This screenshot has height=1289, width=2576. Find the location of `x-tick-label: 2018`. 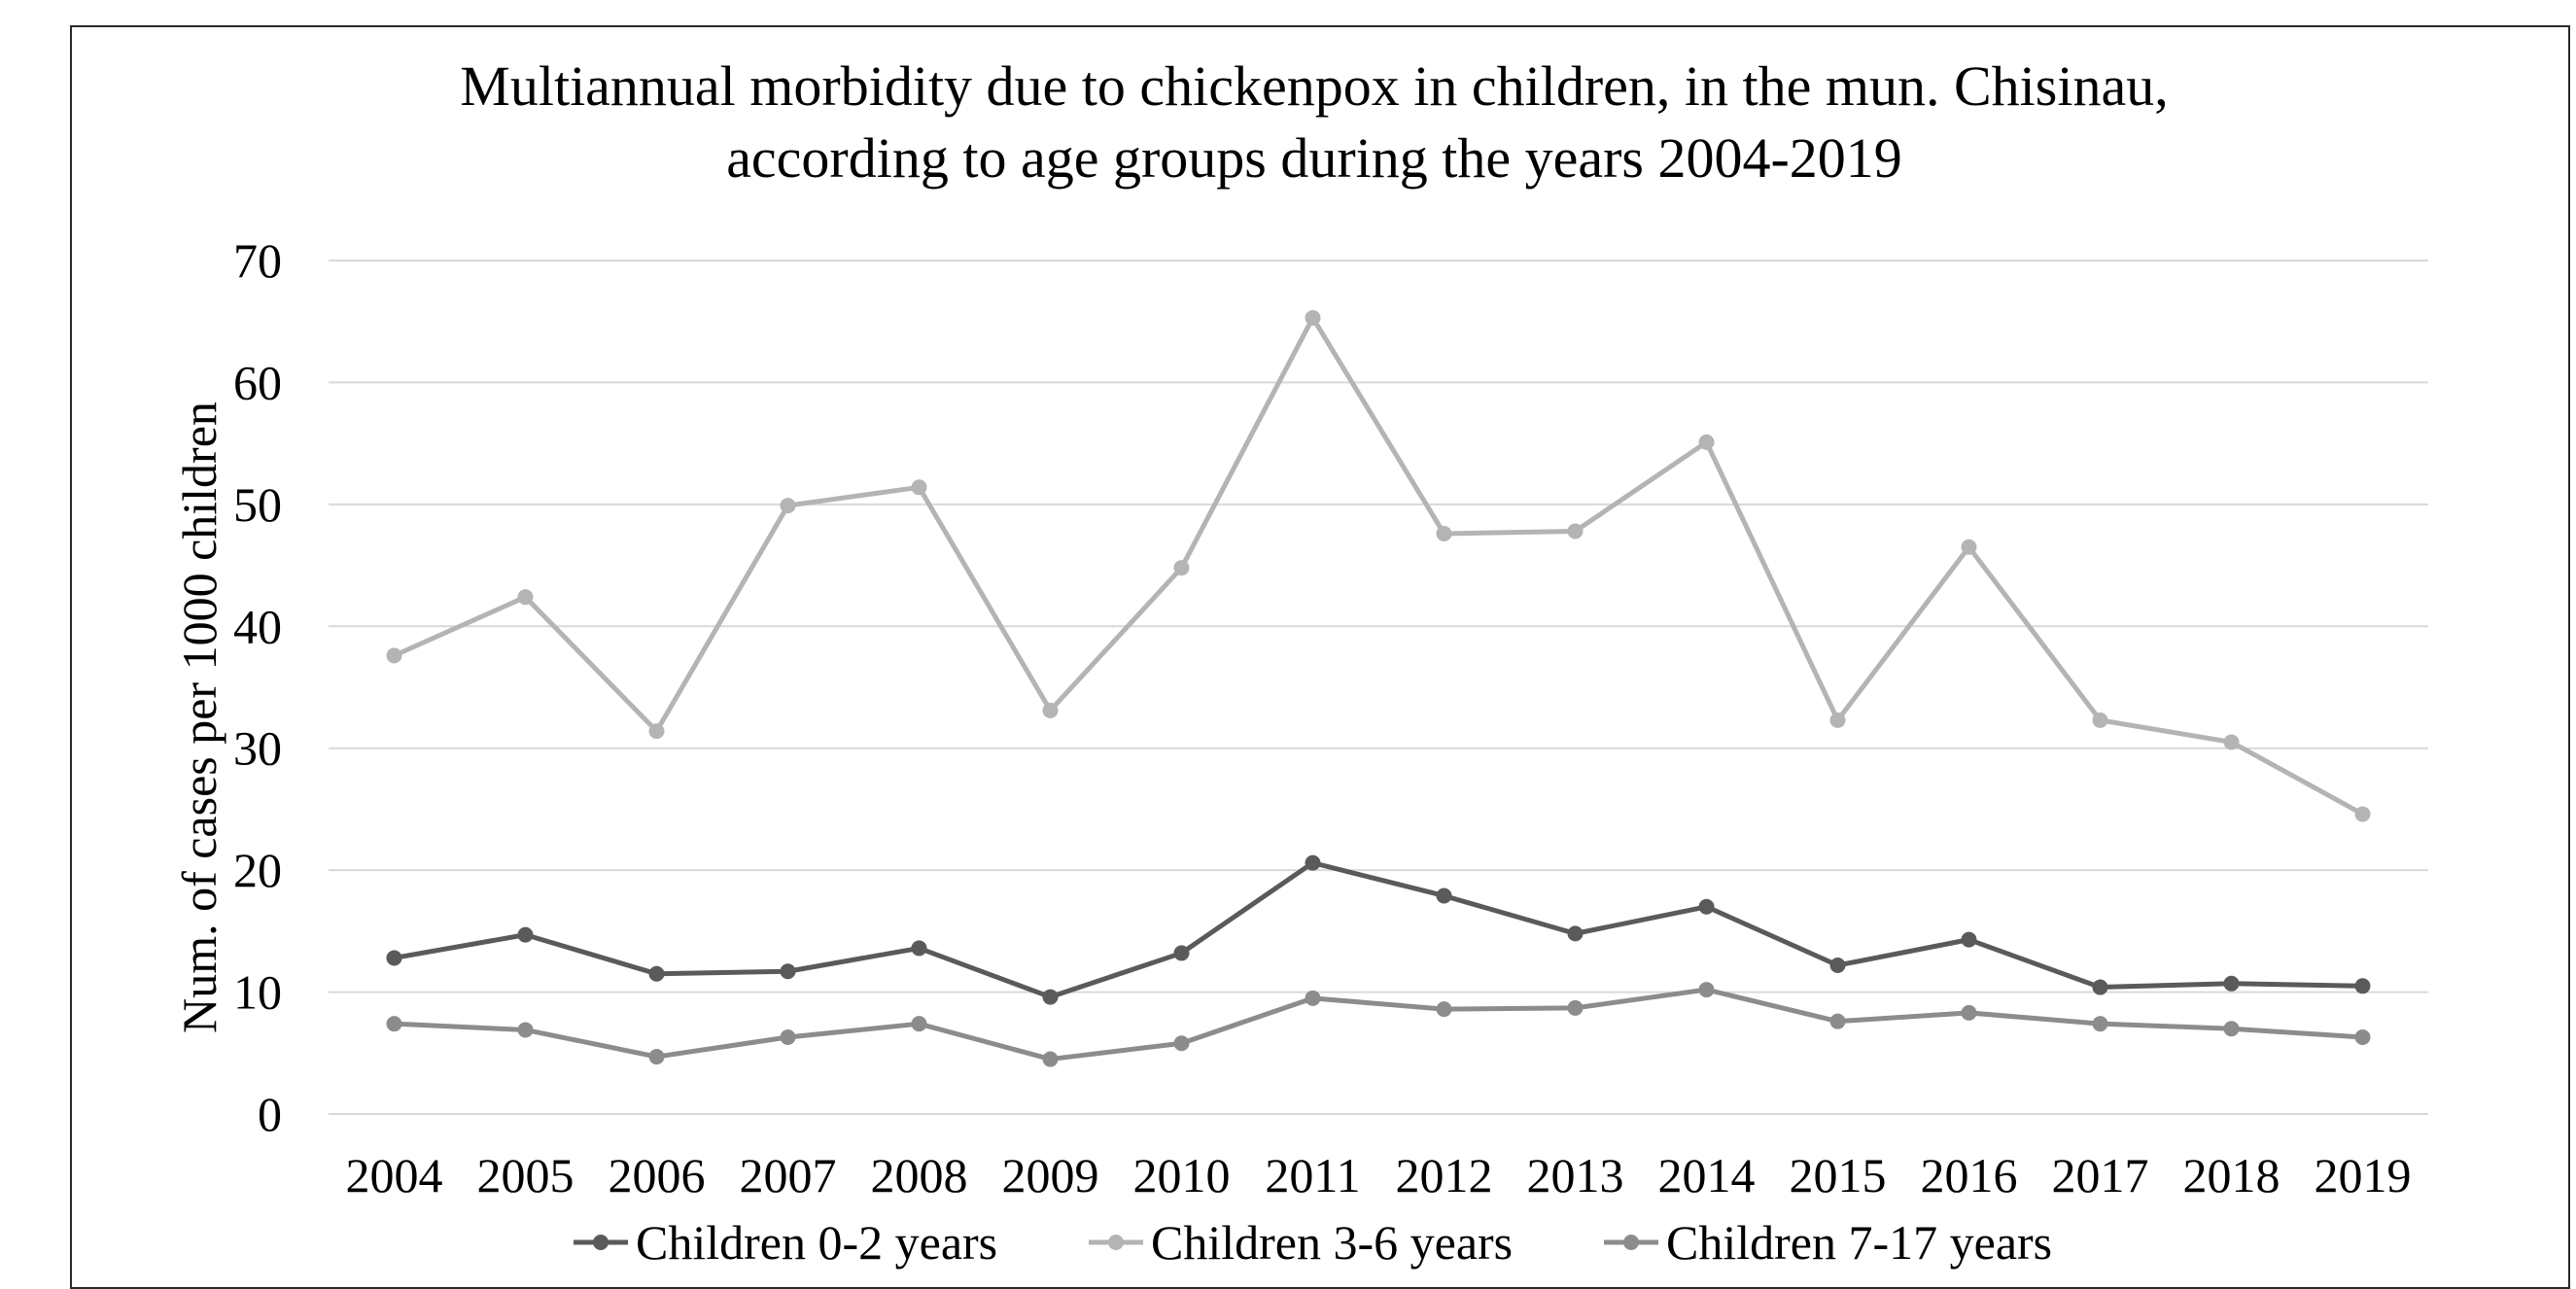

x-tick-label: 2018 is located at coordinates (2231, 1175).